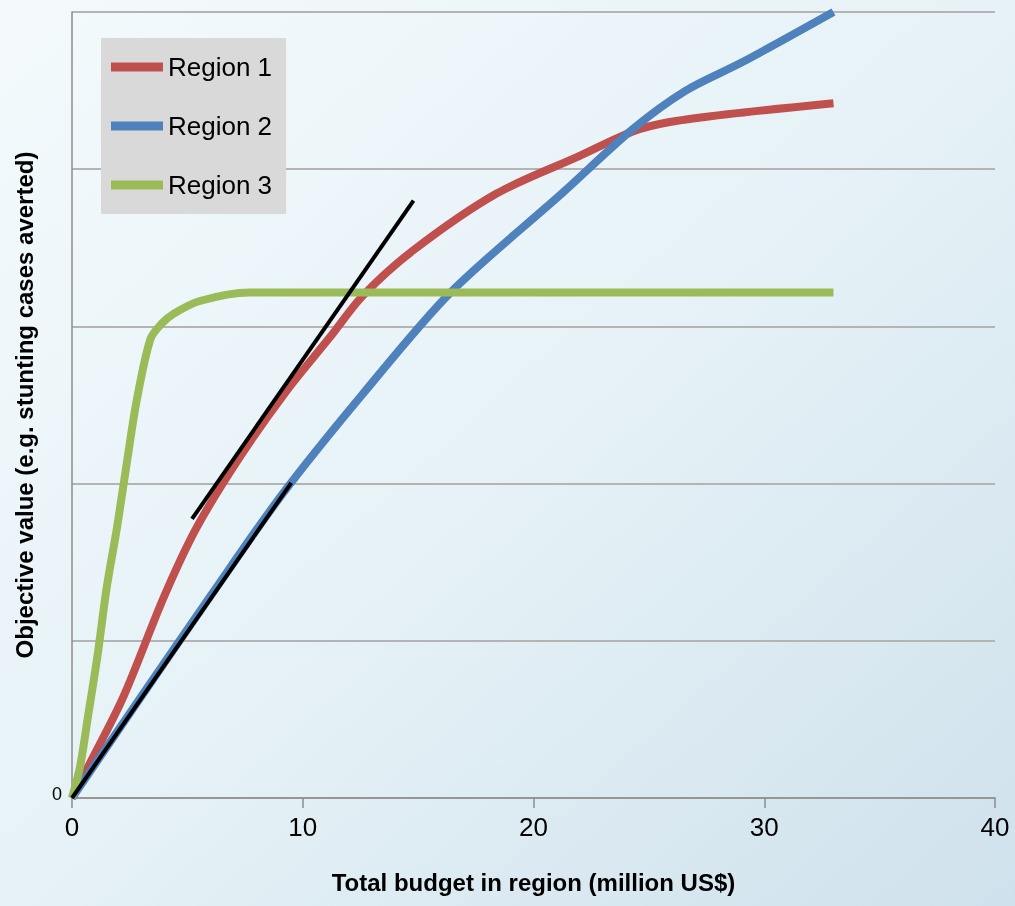 Image resolution: width=1015 pixels, height=906 pixels. Describe the element at coordinates (220, 67) in the screenshot. I see `legend-label: Region 1` at that location.